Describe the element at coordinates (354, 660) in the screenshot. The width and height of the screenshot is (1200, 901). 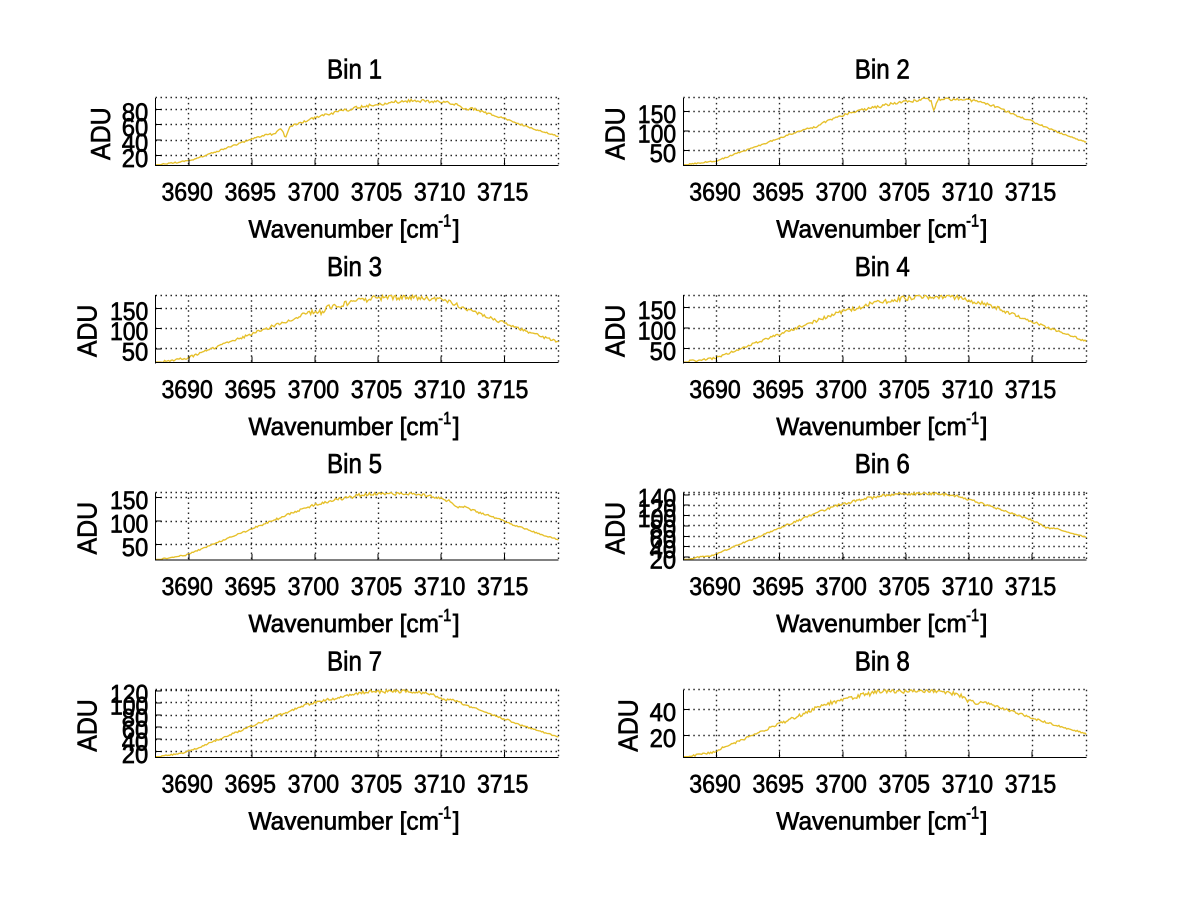
I see `svg-text: Bin 7` at that location.